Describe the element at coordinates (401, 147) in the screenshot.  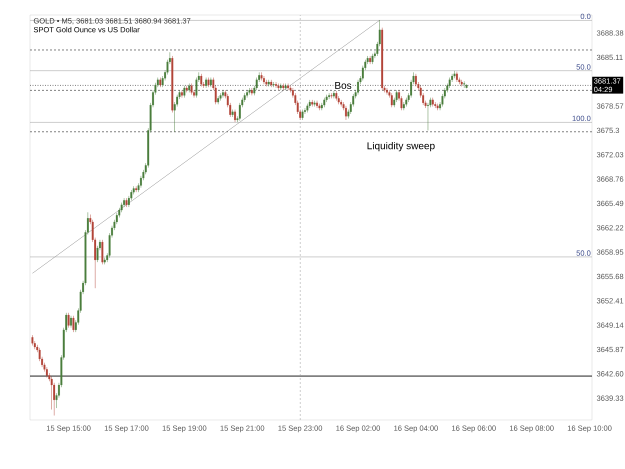
I see `annotation: Liquidity sweep` at that location.